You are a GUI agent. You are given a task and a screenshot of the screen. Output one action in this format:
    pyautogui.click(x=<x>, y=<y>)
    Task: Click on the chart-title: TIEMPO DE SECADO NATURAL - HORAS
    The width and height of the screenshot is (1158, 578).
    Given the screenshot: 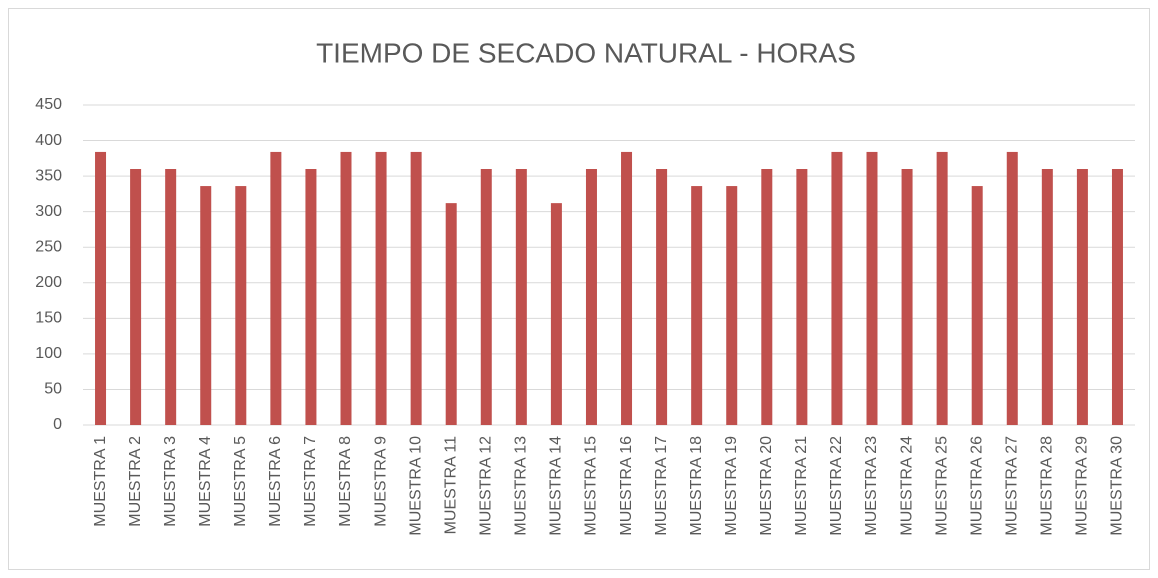 What is the action you would take?
    pyautogui.click(x=586, y=52)
    